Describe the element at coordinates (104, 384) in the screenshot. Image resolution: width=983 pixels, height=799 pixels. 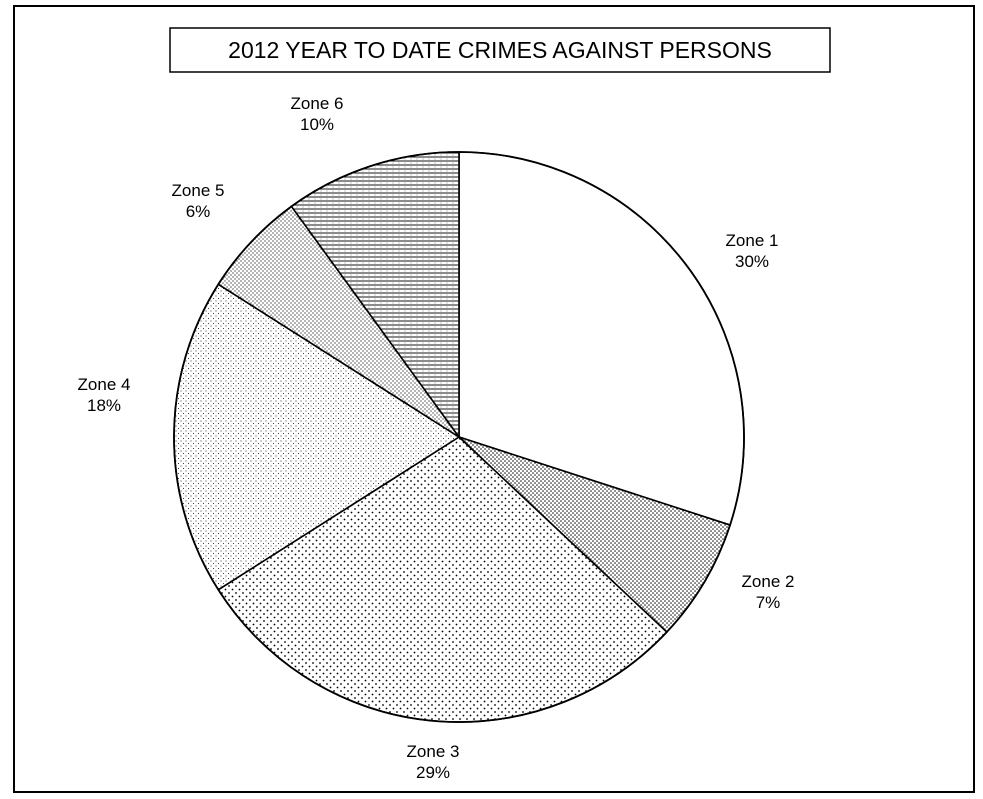
I see `slice-name-label: Zone 4` at that location.